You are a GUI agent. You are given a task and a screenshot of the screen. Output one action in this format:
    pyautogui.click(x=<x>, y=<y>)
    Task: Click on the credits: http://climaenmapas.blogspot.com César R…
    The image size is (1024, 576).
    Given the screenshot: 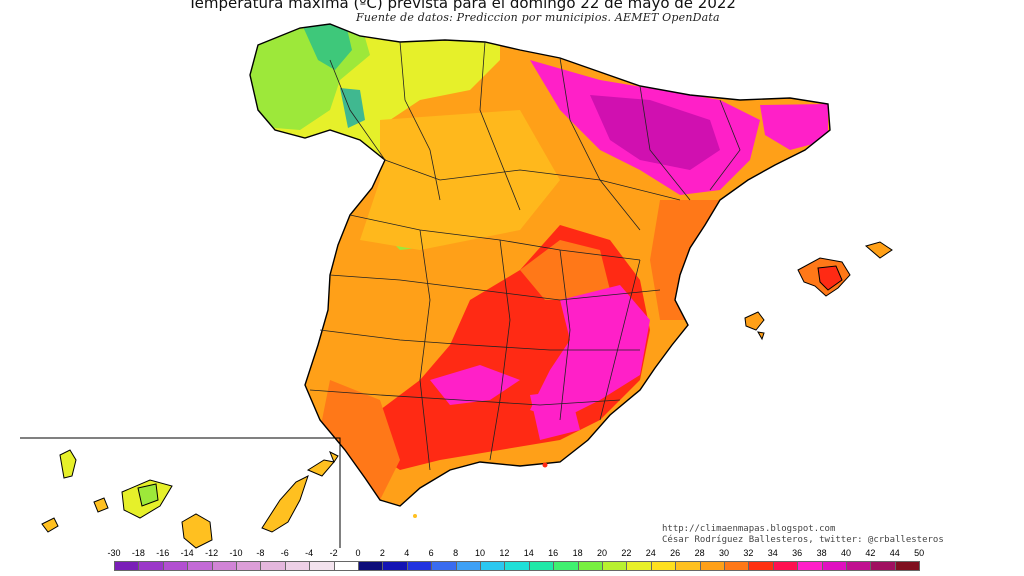 What is the action you would take?
    pyautogui.click(x=803, y=535)
    